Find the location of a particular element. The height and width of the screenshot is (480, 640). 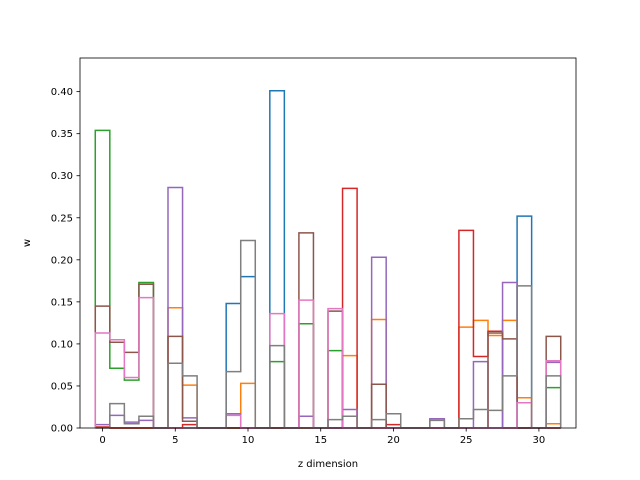

y-tick-label: 0.25 is located at coordinates (62, 218).